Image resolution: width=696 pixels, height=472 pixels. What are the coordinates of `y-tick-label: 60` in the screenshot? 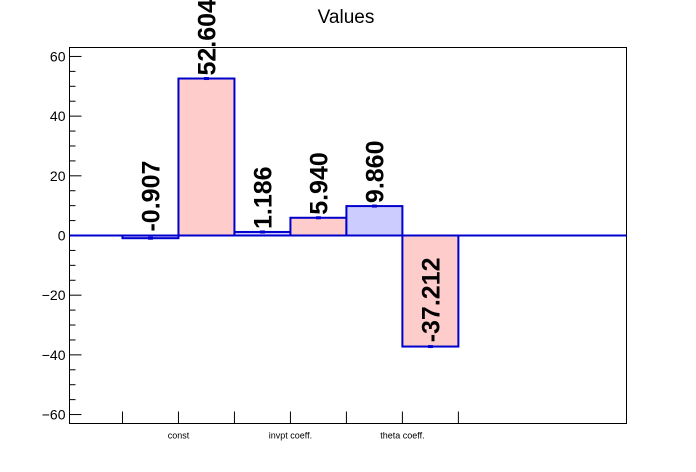 It's located at (58, 56).